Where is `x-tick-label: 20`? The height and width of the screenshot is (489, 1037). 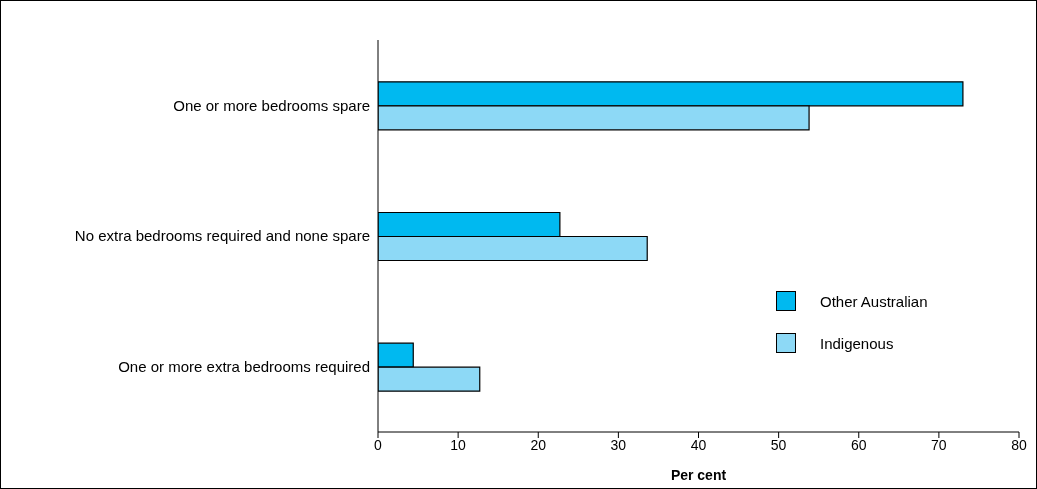
x-tick-label: 20 is located at coordinates (538, 444).